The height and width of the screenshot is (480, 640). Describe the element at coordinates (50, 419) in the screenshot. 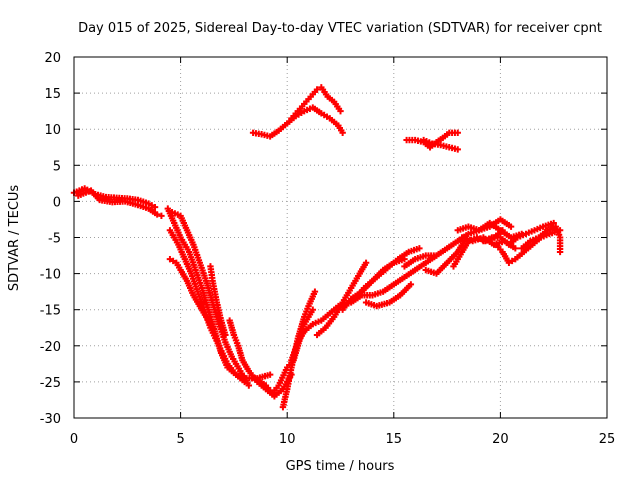

I see `y-tick-label: -30` at that location.